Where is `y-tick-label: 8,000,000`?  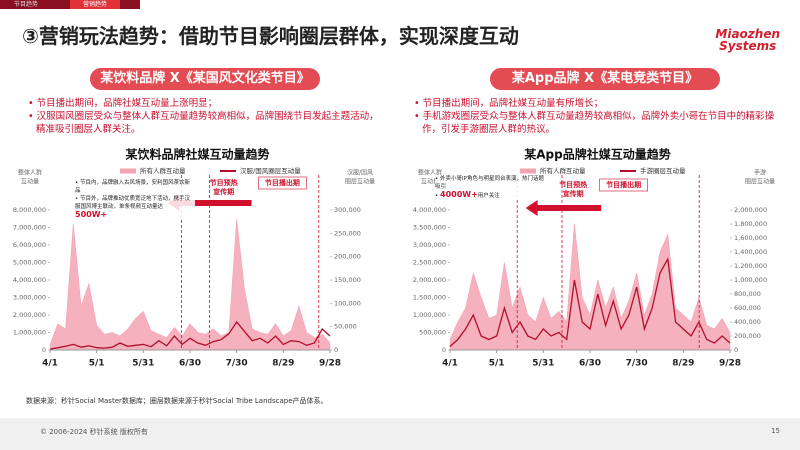
y-tick-label: 8,000,000 is located at coordinates (29, 210).